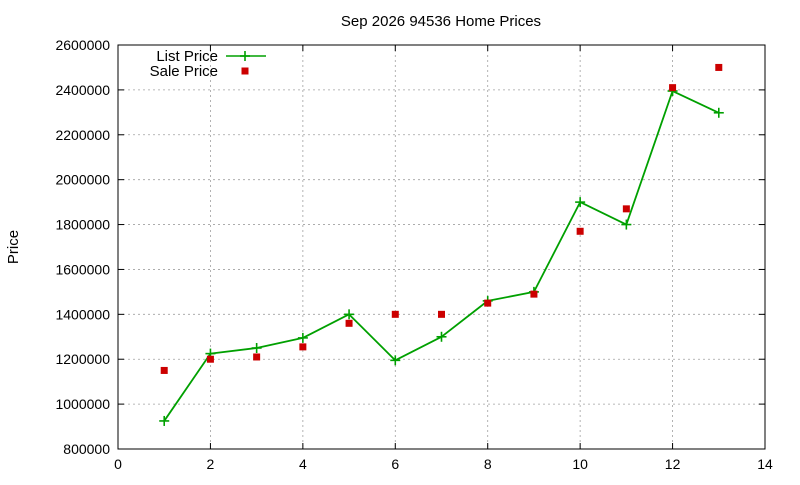 The height and width of the screenshot is (485, 800). I want to click on y-tick-label: 1600000, so click(82, 269).